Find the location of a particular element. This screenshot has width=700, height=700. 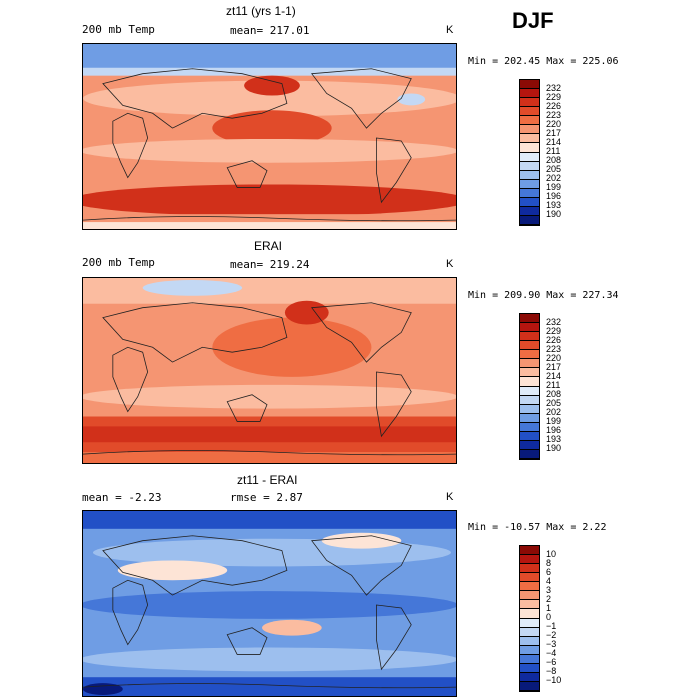

nh-warm-belt is located at coordinates (269, 98).